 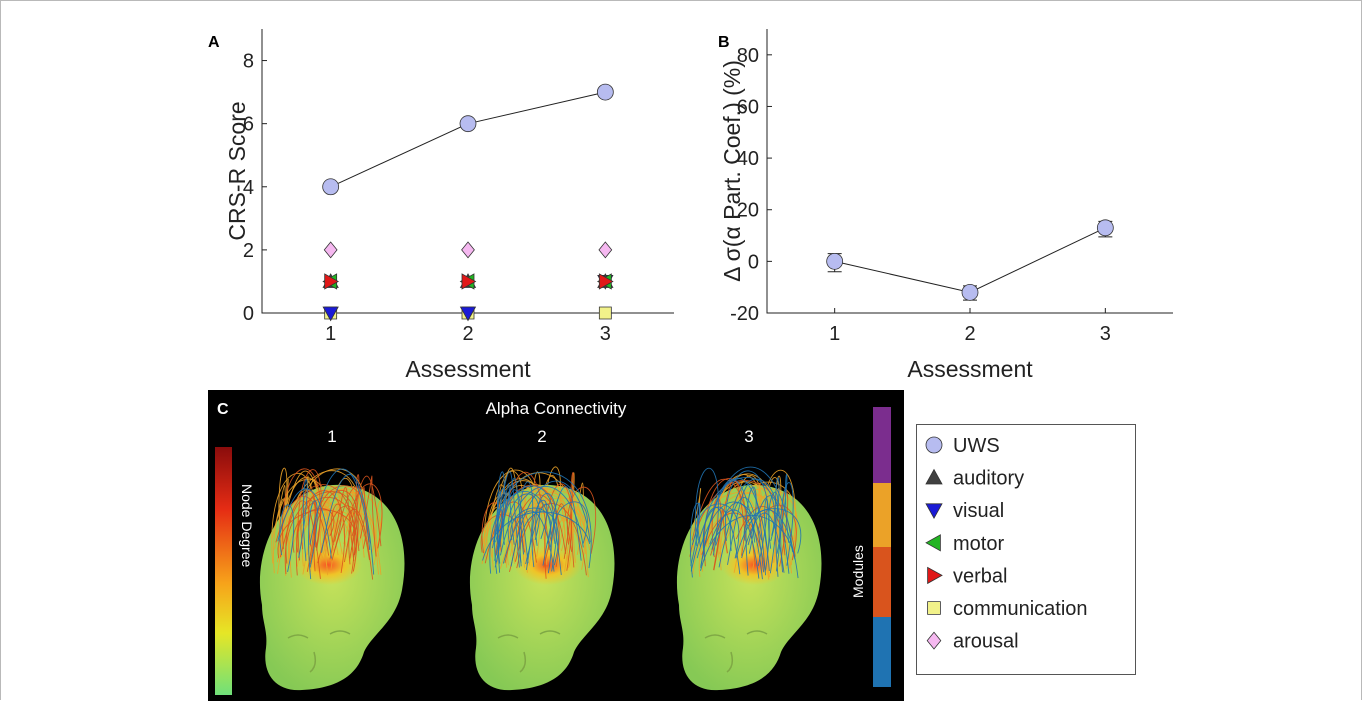 I want to click on legend-label: visual, so click(x=978, y=511).